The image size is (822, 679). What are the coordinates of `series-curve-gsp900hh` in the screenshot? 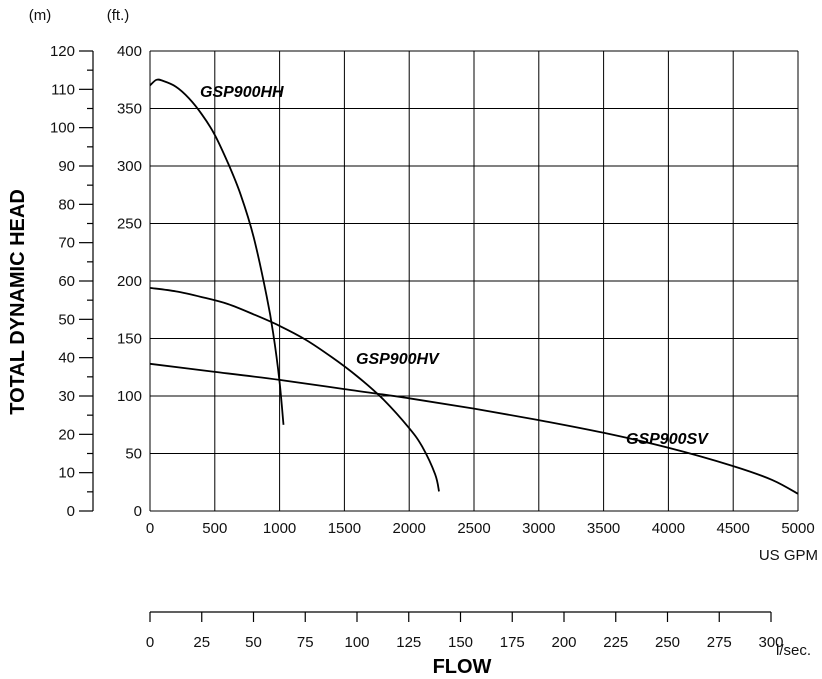 It's located at (217, 251).